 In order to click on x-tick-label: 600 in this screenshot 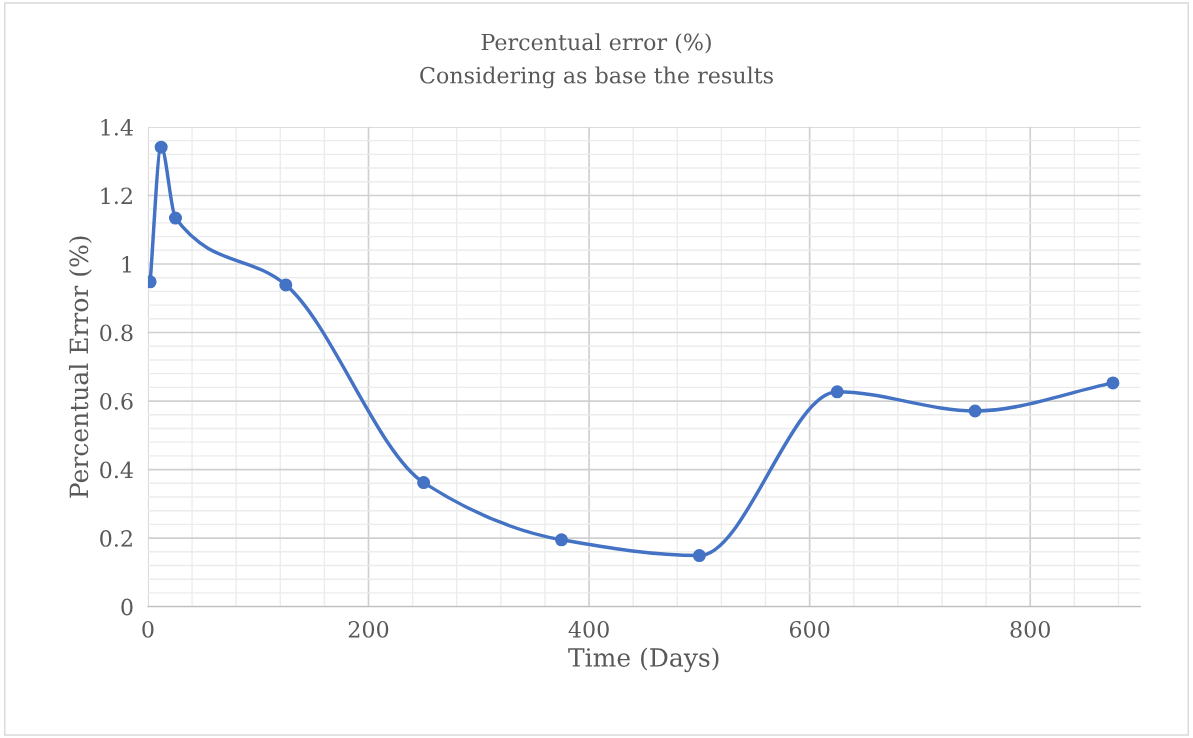, I will do `click(809, 629)`.